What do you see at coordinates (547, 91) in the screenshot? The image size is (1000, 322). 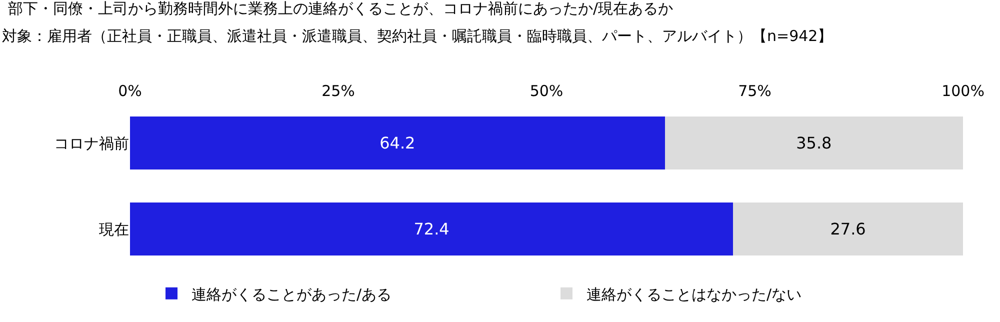 I see `x-tick-label: 50%` at bounding box center [547, 91].